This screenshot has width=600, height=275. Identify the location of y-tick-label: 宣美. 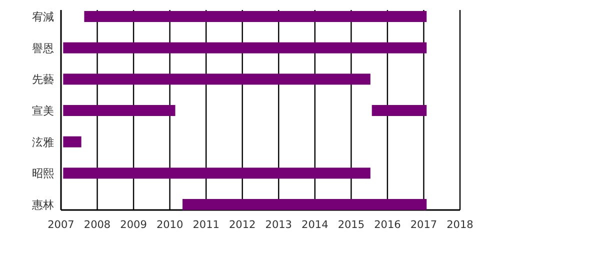
(43, 111).